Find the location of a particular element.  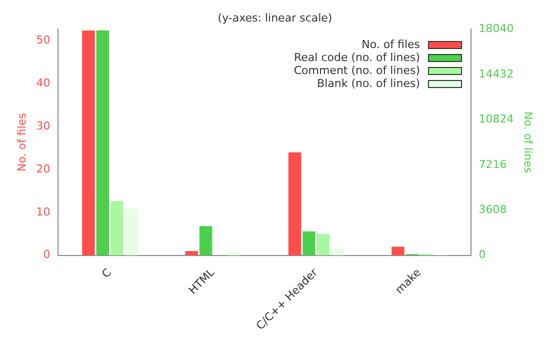

y2-tick-label: 10824 is located at coordinates (496, 119).